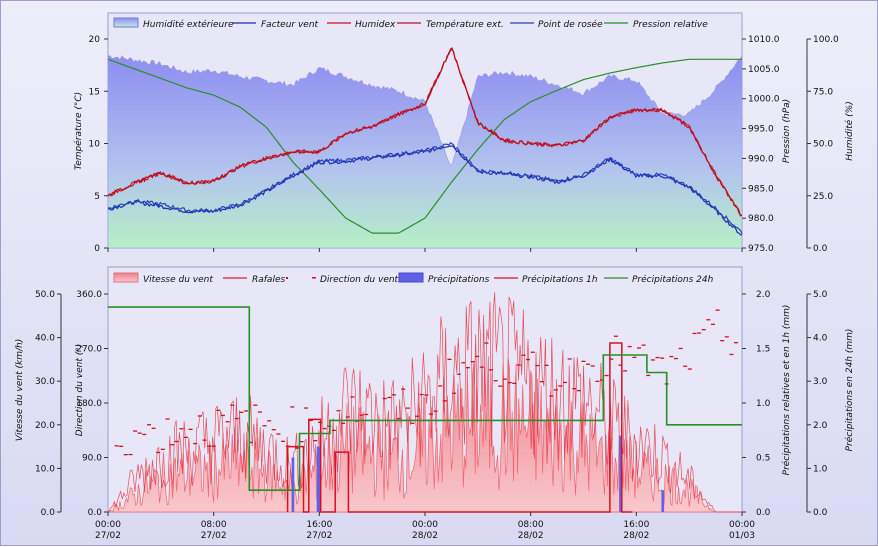 This screenshot has height=547, width=878. What do you see at coordinates (560, 279) in the screenshot?
I see `legend-label-rain1h: Précipitations 1h` at bounding box center [560, 279].